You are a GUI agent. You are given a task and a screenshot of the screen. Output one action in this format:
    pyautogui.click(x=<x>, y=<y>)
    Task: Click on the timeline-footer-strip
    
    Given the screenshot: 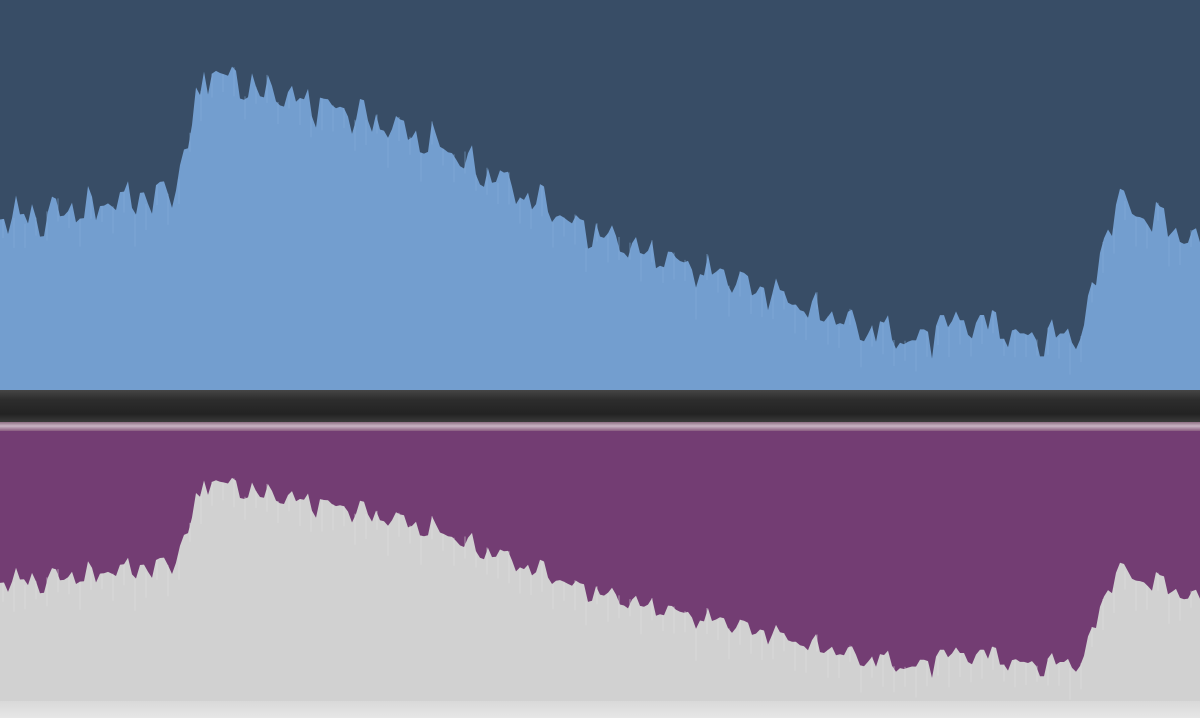 What is the action you would take?
    pyautogui.click(x=600, y=709)
    